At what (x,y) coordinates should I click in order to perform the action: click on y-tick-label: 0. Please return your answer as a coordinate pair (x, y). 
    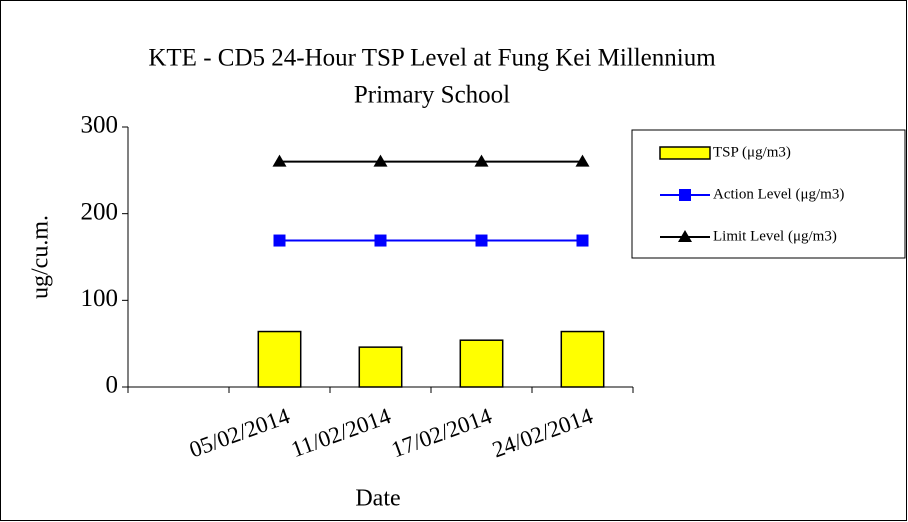
    Looking at the image, I should click on (112, 385).